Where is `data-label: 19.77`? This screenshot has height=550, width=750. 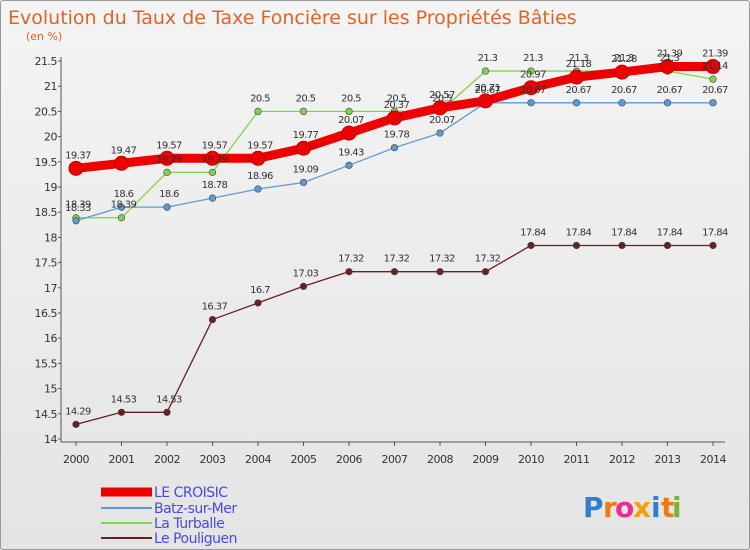 data-label: 19.77 is located at coordinates (306, 135).